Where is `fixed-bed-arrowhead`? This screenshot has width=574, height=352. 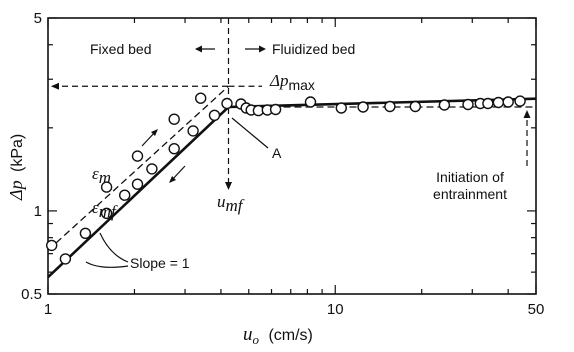 fixed-bed-arrowhead is located at coordinates (198, 49).